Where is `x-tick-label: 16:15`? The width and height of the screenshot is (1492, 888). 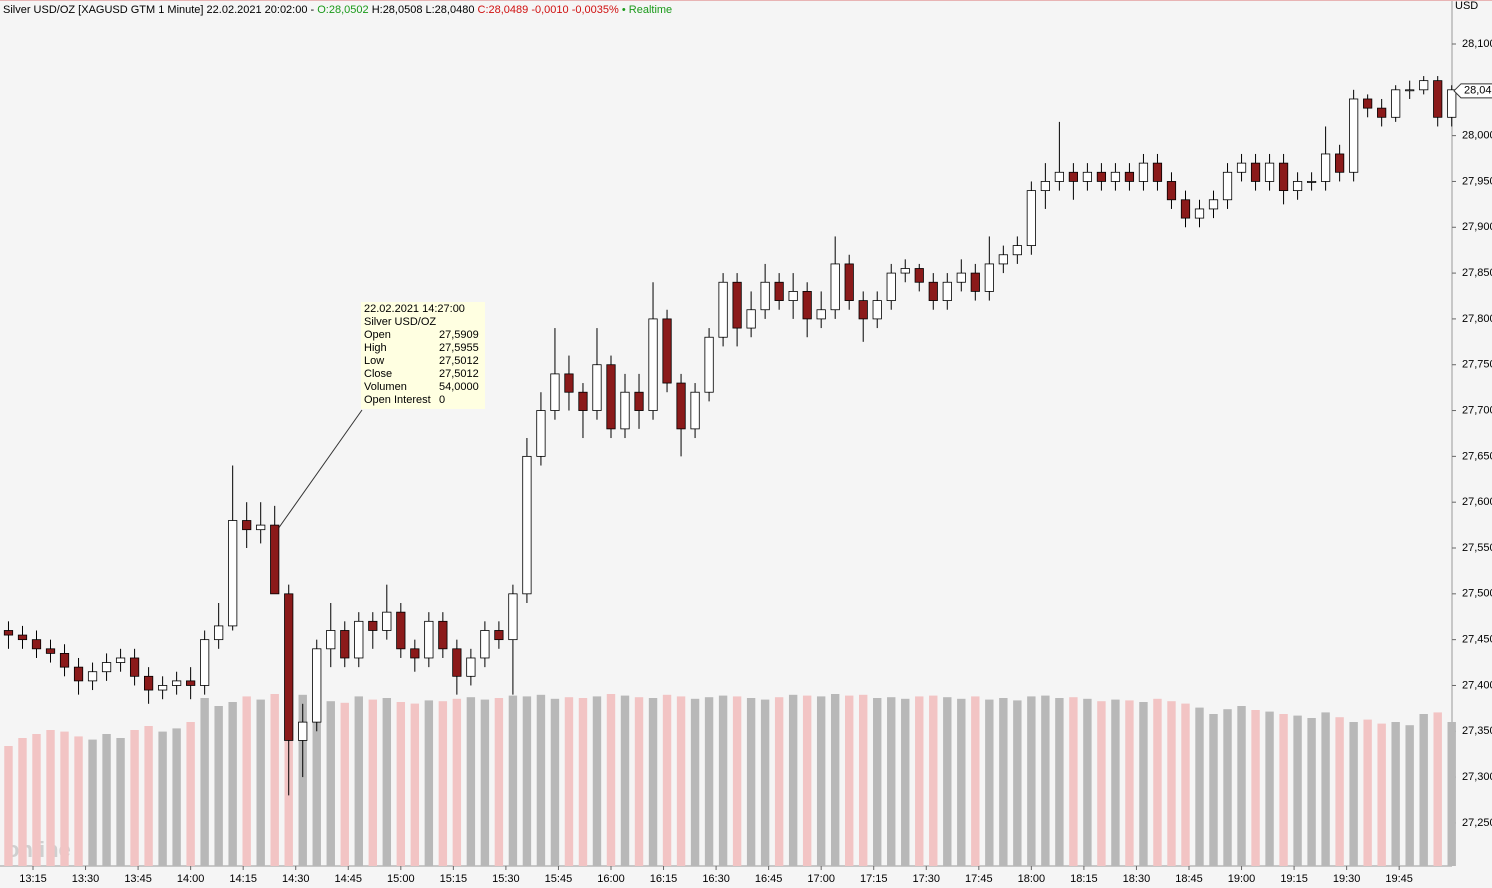
x-tick-label: 16:15 is located at coordinates (664, 879).